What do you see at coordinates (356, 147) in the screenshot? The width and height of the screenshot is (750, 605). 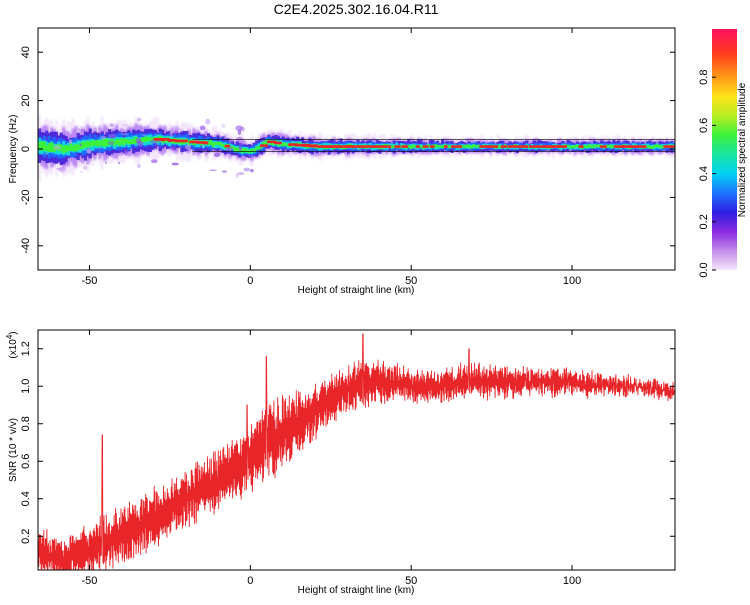 I see `spectrogram-band` at bounding box center [356, 147].